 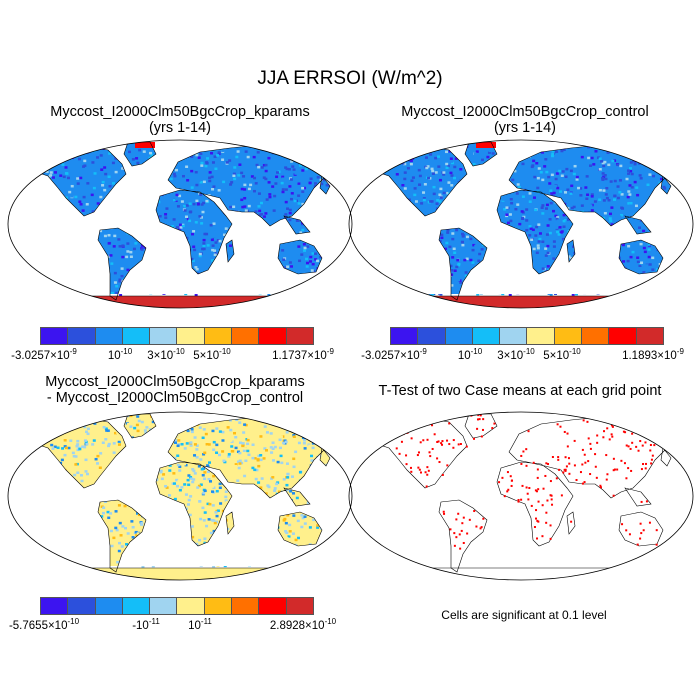 I want to click on coastlines, so click(x=529, y=493).